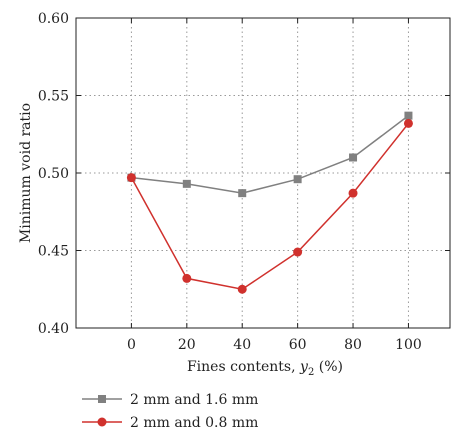 The height and width of the screenshot is (443, 474). I want to click on legend-item-series-2: 2 mm and 0.8 mm, so click(170, 423).